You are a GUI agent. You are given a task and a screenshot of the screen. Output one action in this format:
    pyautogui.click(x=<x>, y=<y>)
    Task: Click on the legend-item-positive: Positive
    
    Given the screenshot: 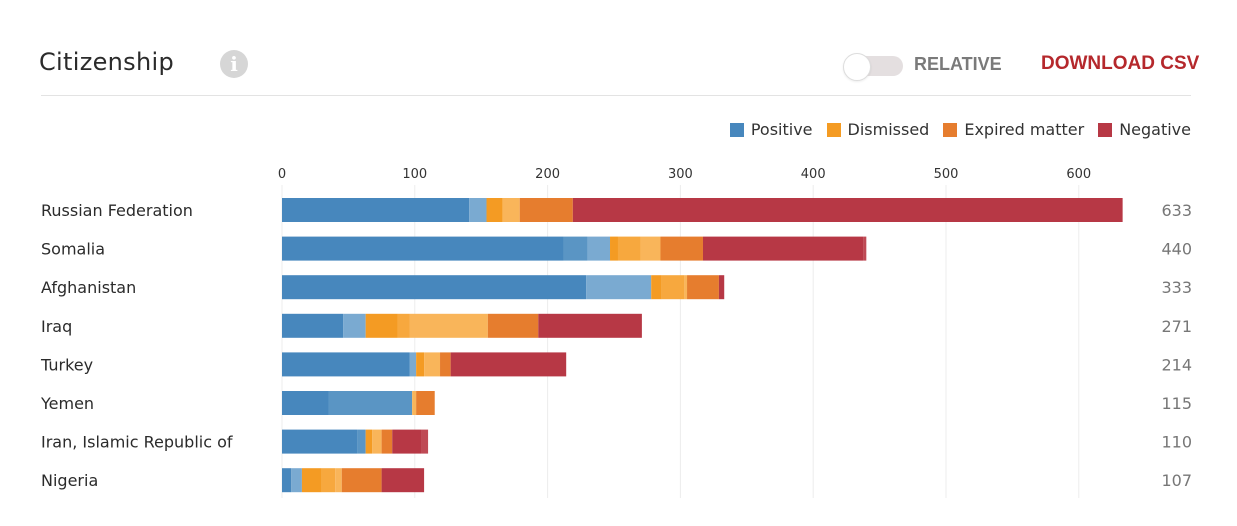 What is the action you would take?
    pyautogui.click(x=771, y=129)
    